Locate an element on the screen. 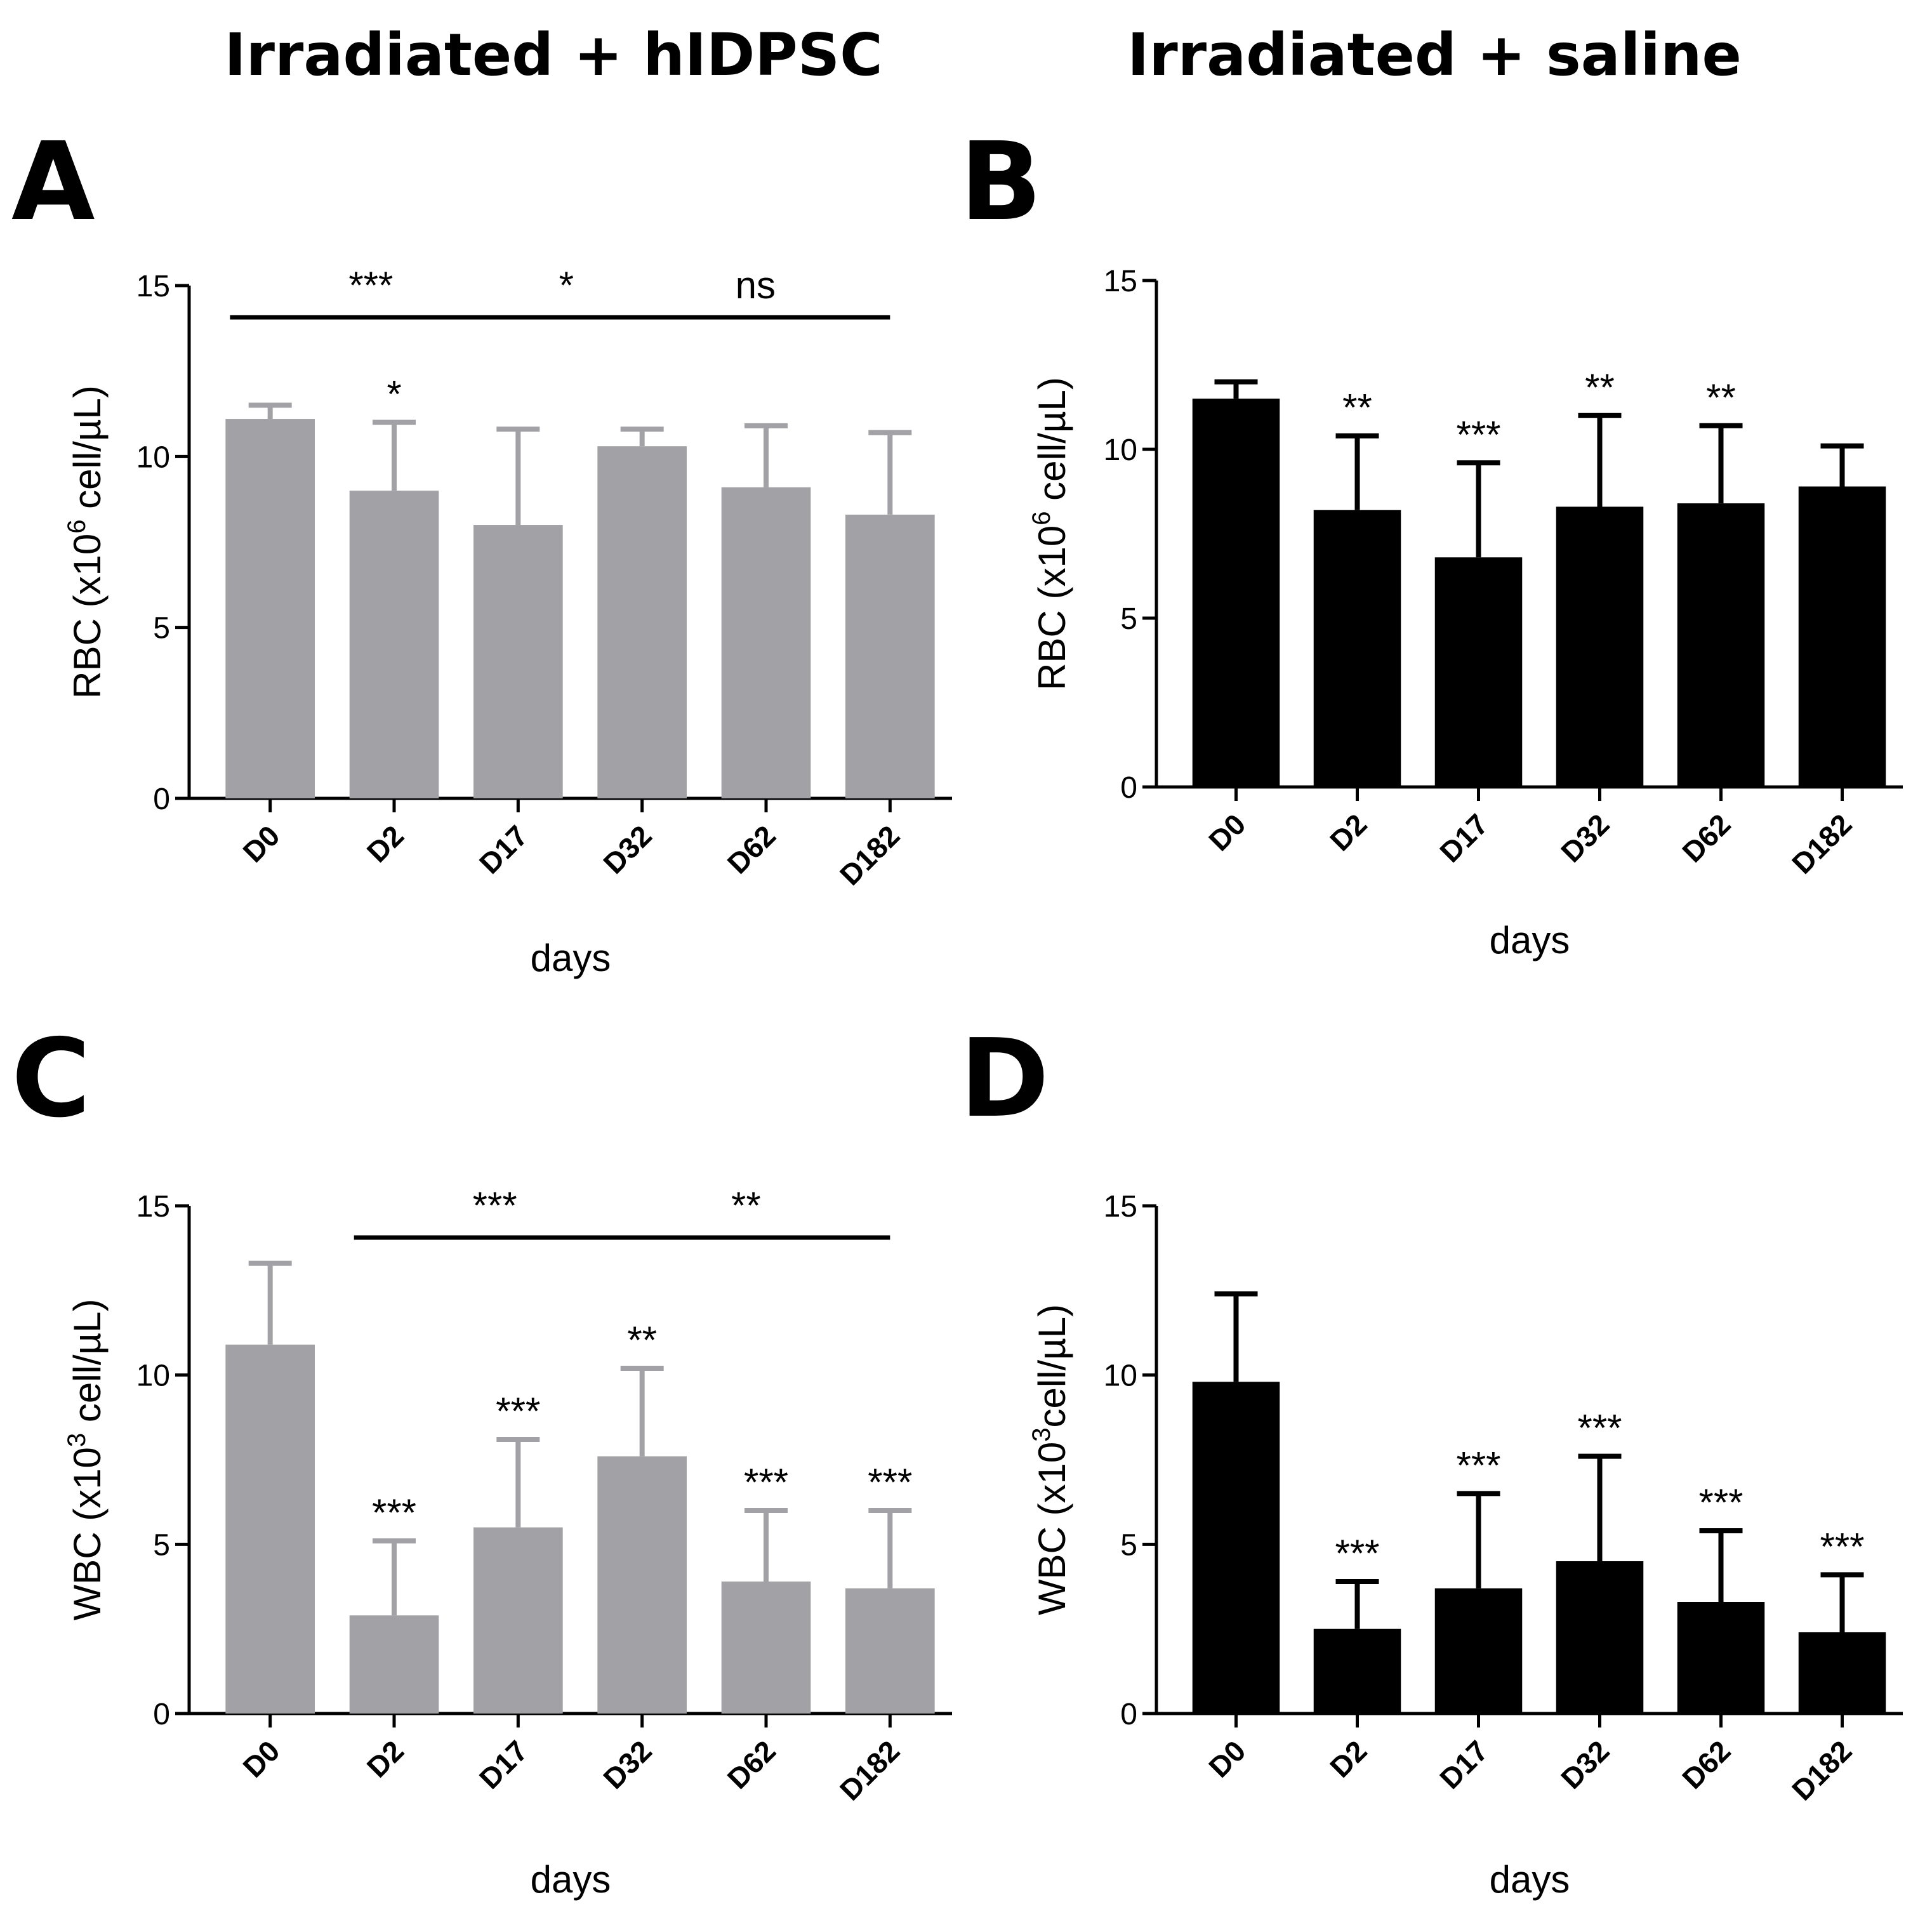 The image size is (1932, 1909). panel-letter: B is located at coordinates (1001, 182).